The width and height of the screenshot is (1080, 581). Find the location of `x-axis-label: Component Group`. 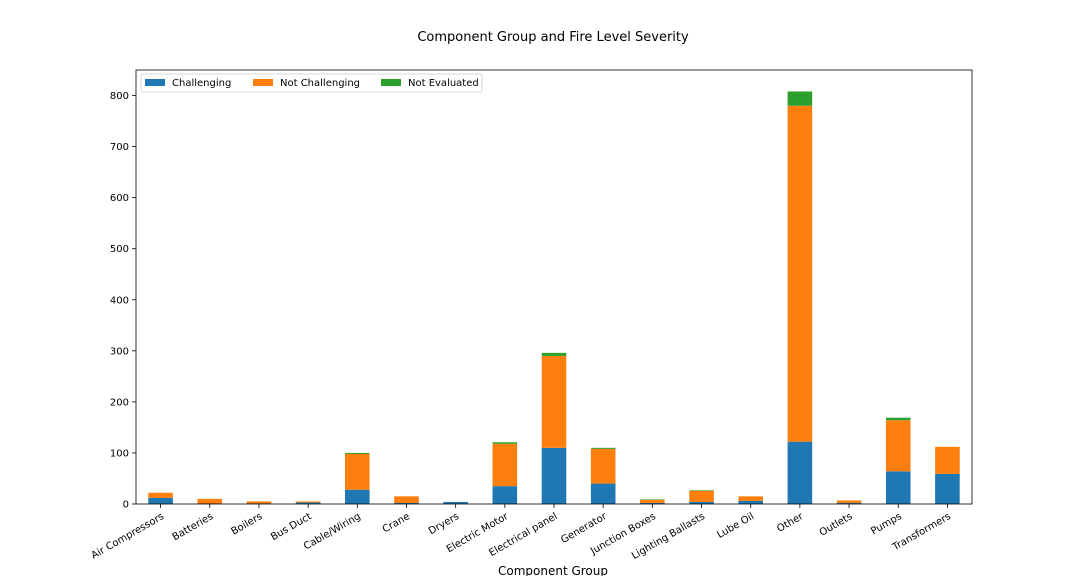

x-axis-label: Component Group is located at coordinates (553, 570).